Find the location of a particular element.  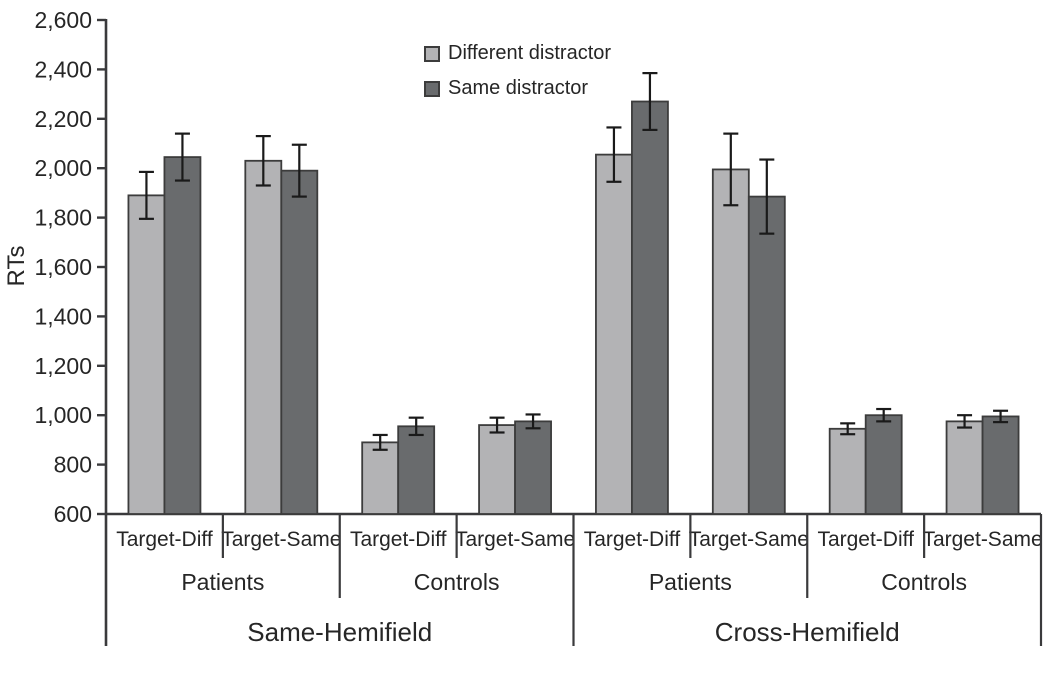

same-distractor-swatch-icon is located at coordinates (432, 88).